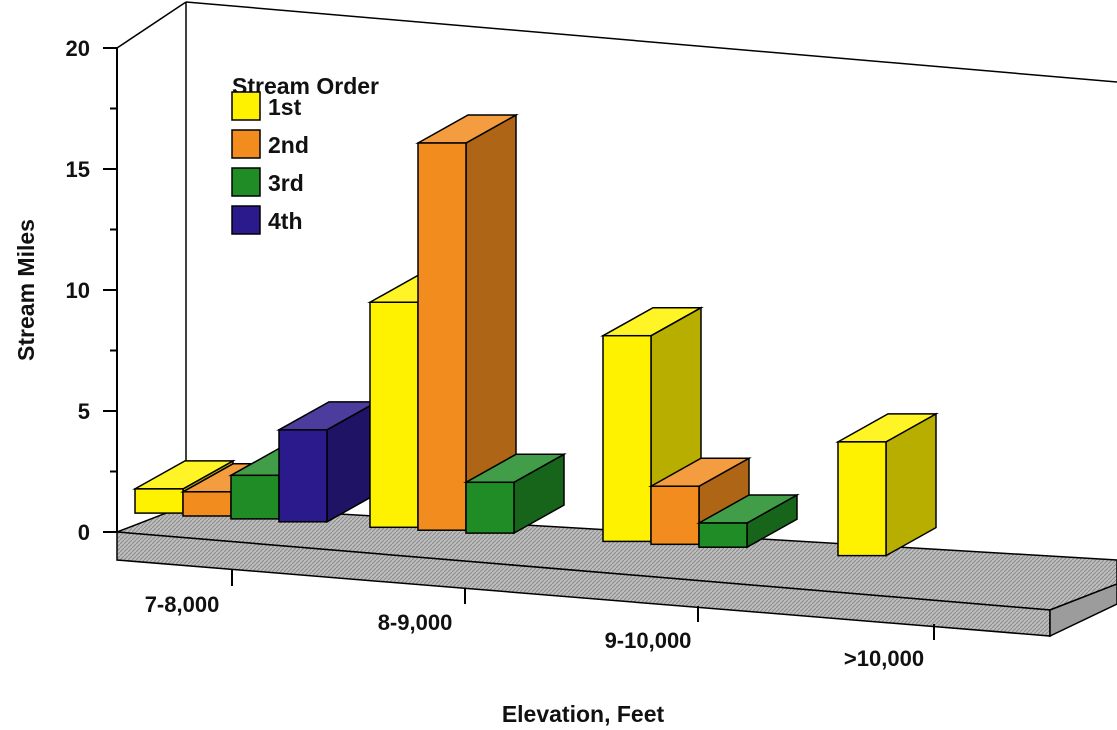  Describe the element at coordinates (286, 183) in the screenshot. I see `legend-entry-label: 3rd` at that location.